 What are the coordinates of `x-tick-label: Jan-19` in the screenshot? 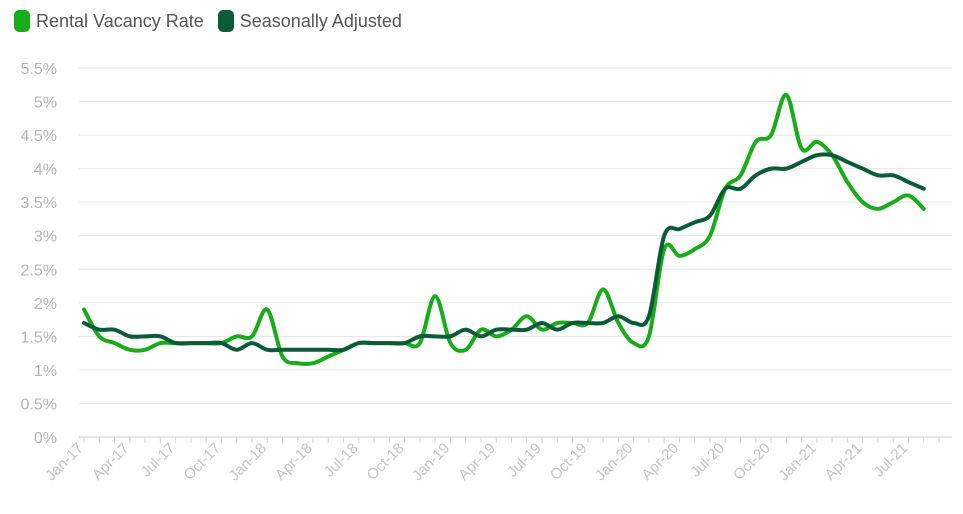 It's located at (431, 462).